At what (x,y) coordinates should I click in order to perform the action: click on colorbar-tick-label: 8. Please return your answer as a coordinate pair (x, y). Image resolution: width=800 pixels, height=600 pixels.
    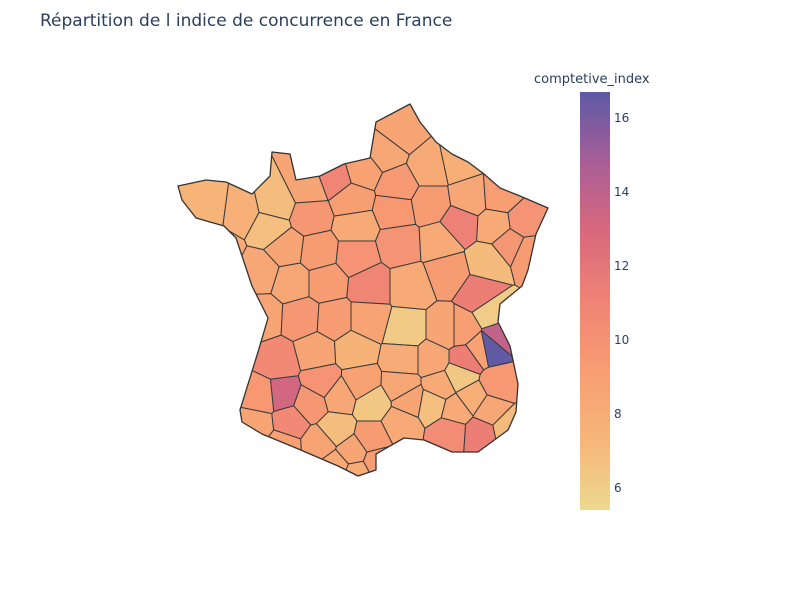
    Looking at the image, I should click on (618, 414).